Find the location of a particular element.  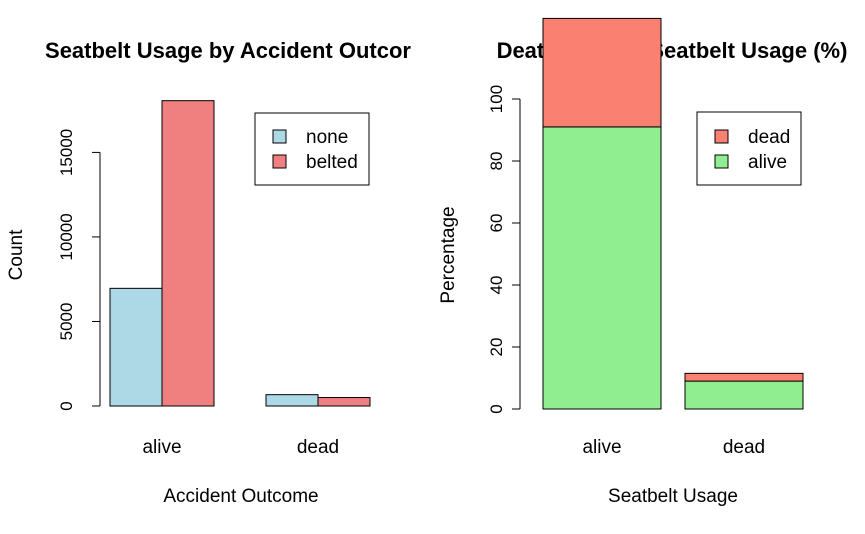

chart-left-legend-box is located at coordinates (312, 149).